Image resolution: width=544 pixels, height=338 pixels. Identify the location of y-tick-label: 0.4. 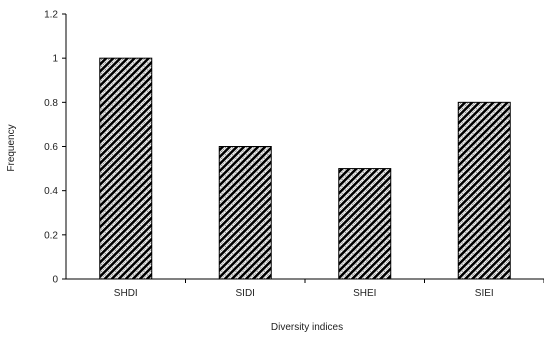
(51, 191).